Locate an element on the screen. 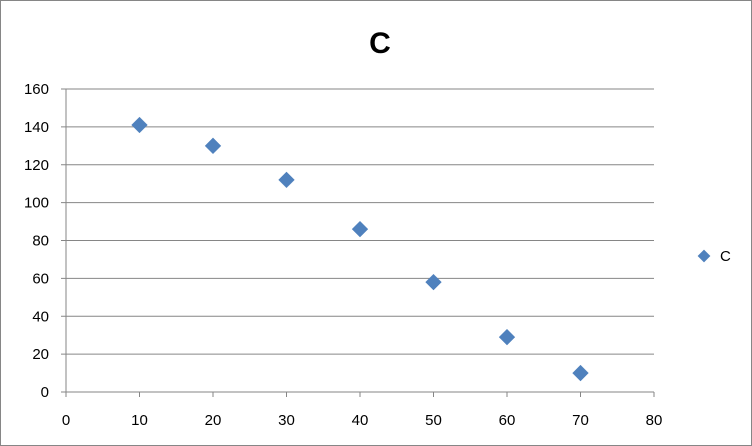 This screenshot has width=752, height=446. x-tick-label: 60 is located at coordinates (507, 420).